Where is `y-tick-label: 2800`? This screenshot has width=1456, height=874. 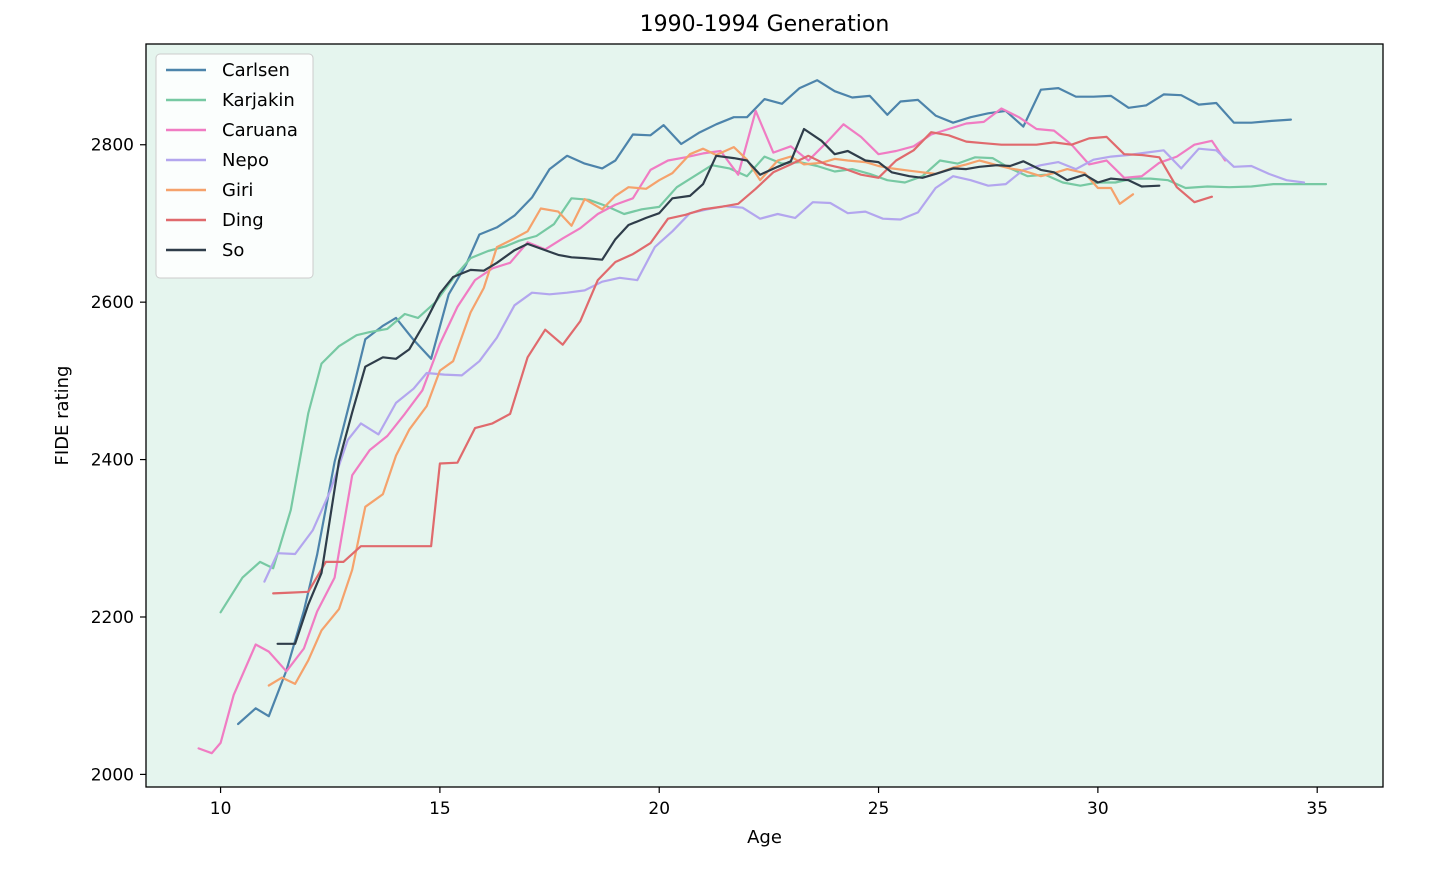
y-tick-label: 2800 is located at coordinates (112, 146).